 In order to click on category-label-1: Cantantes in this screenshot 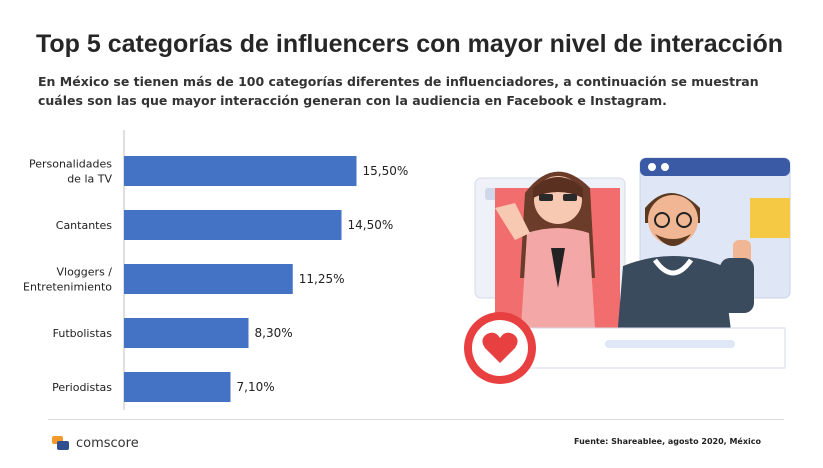, I will do `click(84, 225)`.